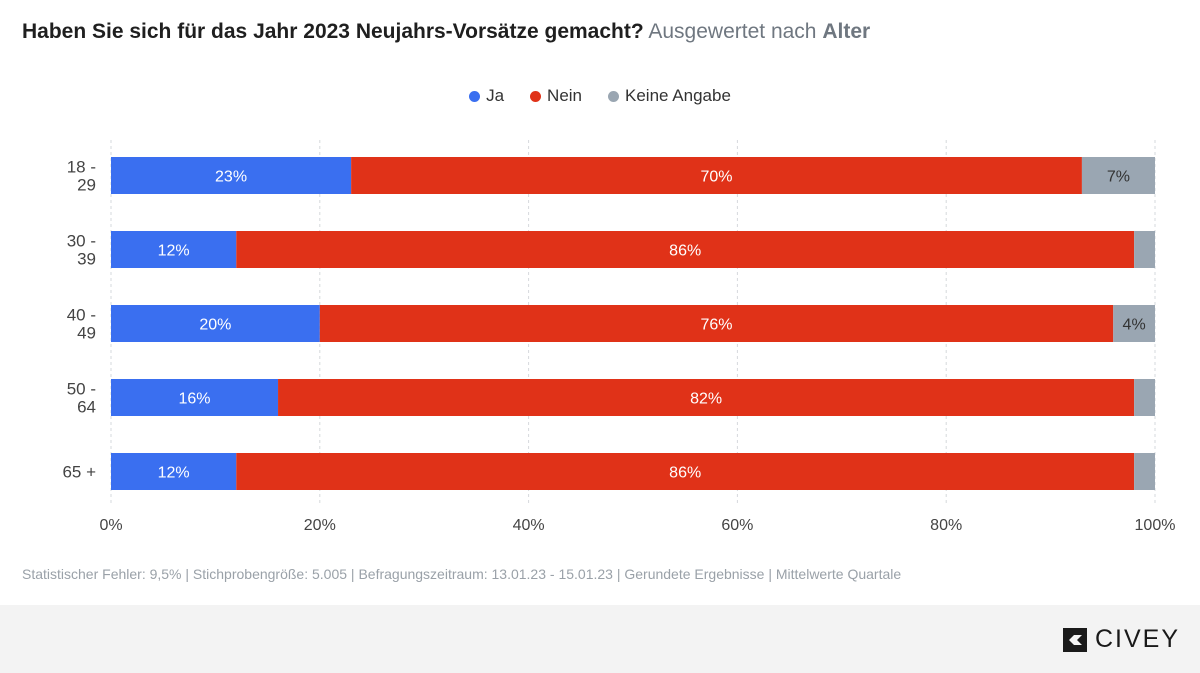 The height and width of the screenshot is (673, 1200). What do you see at coordinates (600, 639) in the screenshot?
I see `footer: CIVEY` at bounding box center [600, 639].